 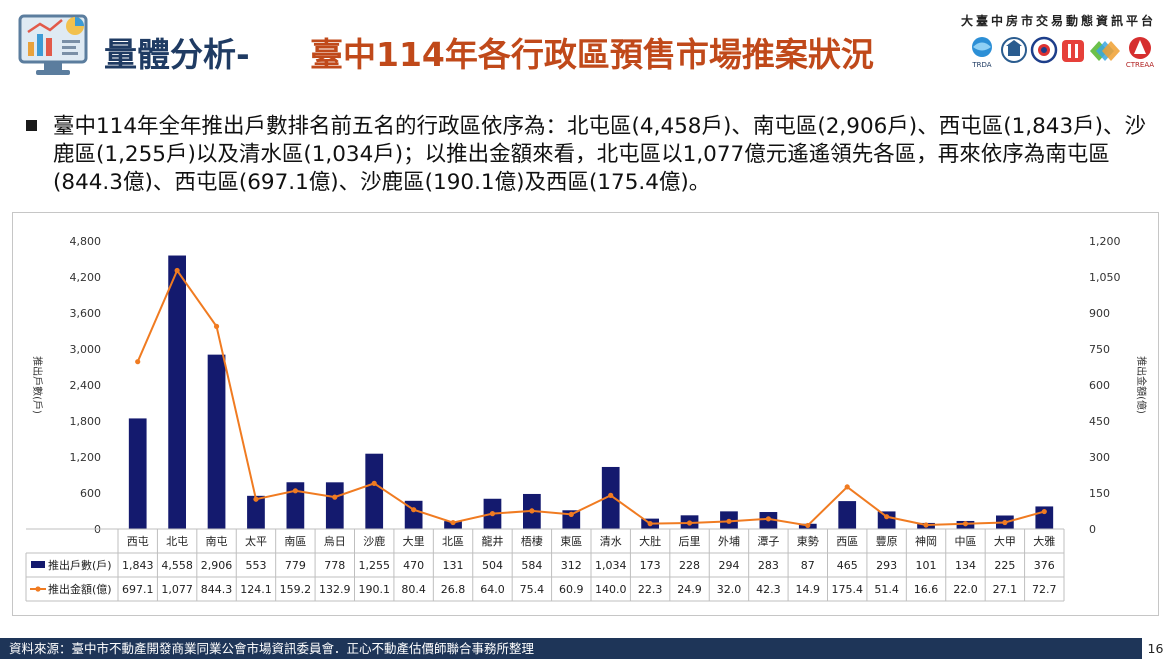 What do you see at coordinates (1005, 522) in the screenshot?
I see `line-point-大甲` at bounding box center [1005, 522].